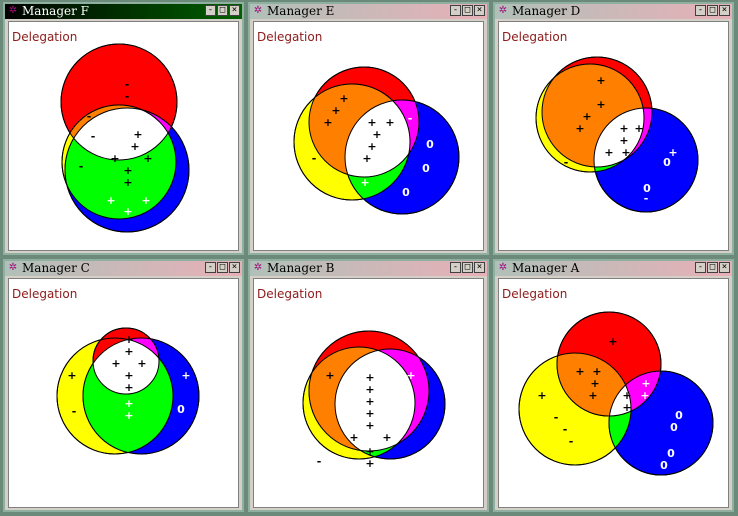 This screenshot has height=516, width=738. What do you see at coordinates (546, 268) in the screenshot?
I see `window-title: Manager A` at bounding box center [546, 268].